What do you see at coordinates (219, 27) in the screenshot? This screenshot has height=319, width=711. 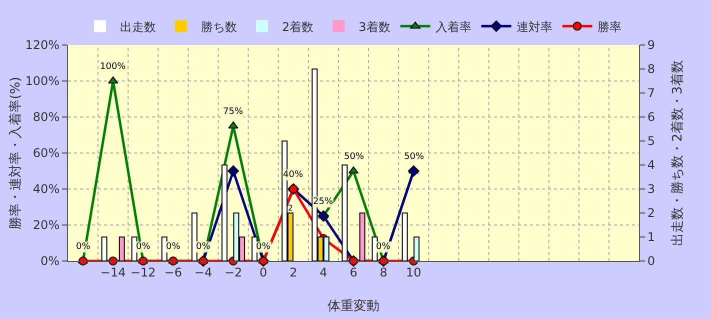 I see `legend-label: 勝ち数` at bounding box center [219, 27].